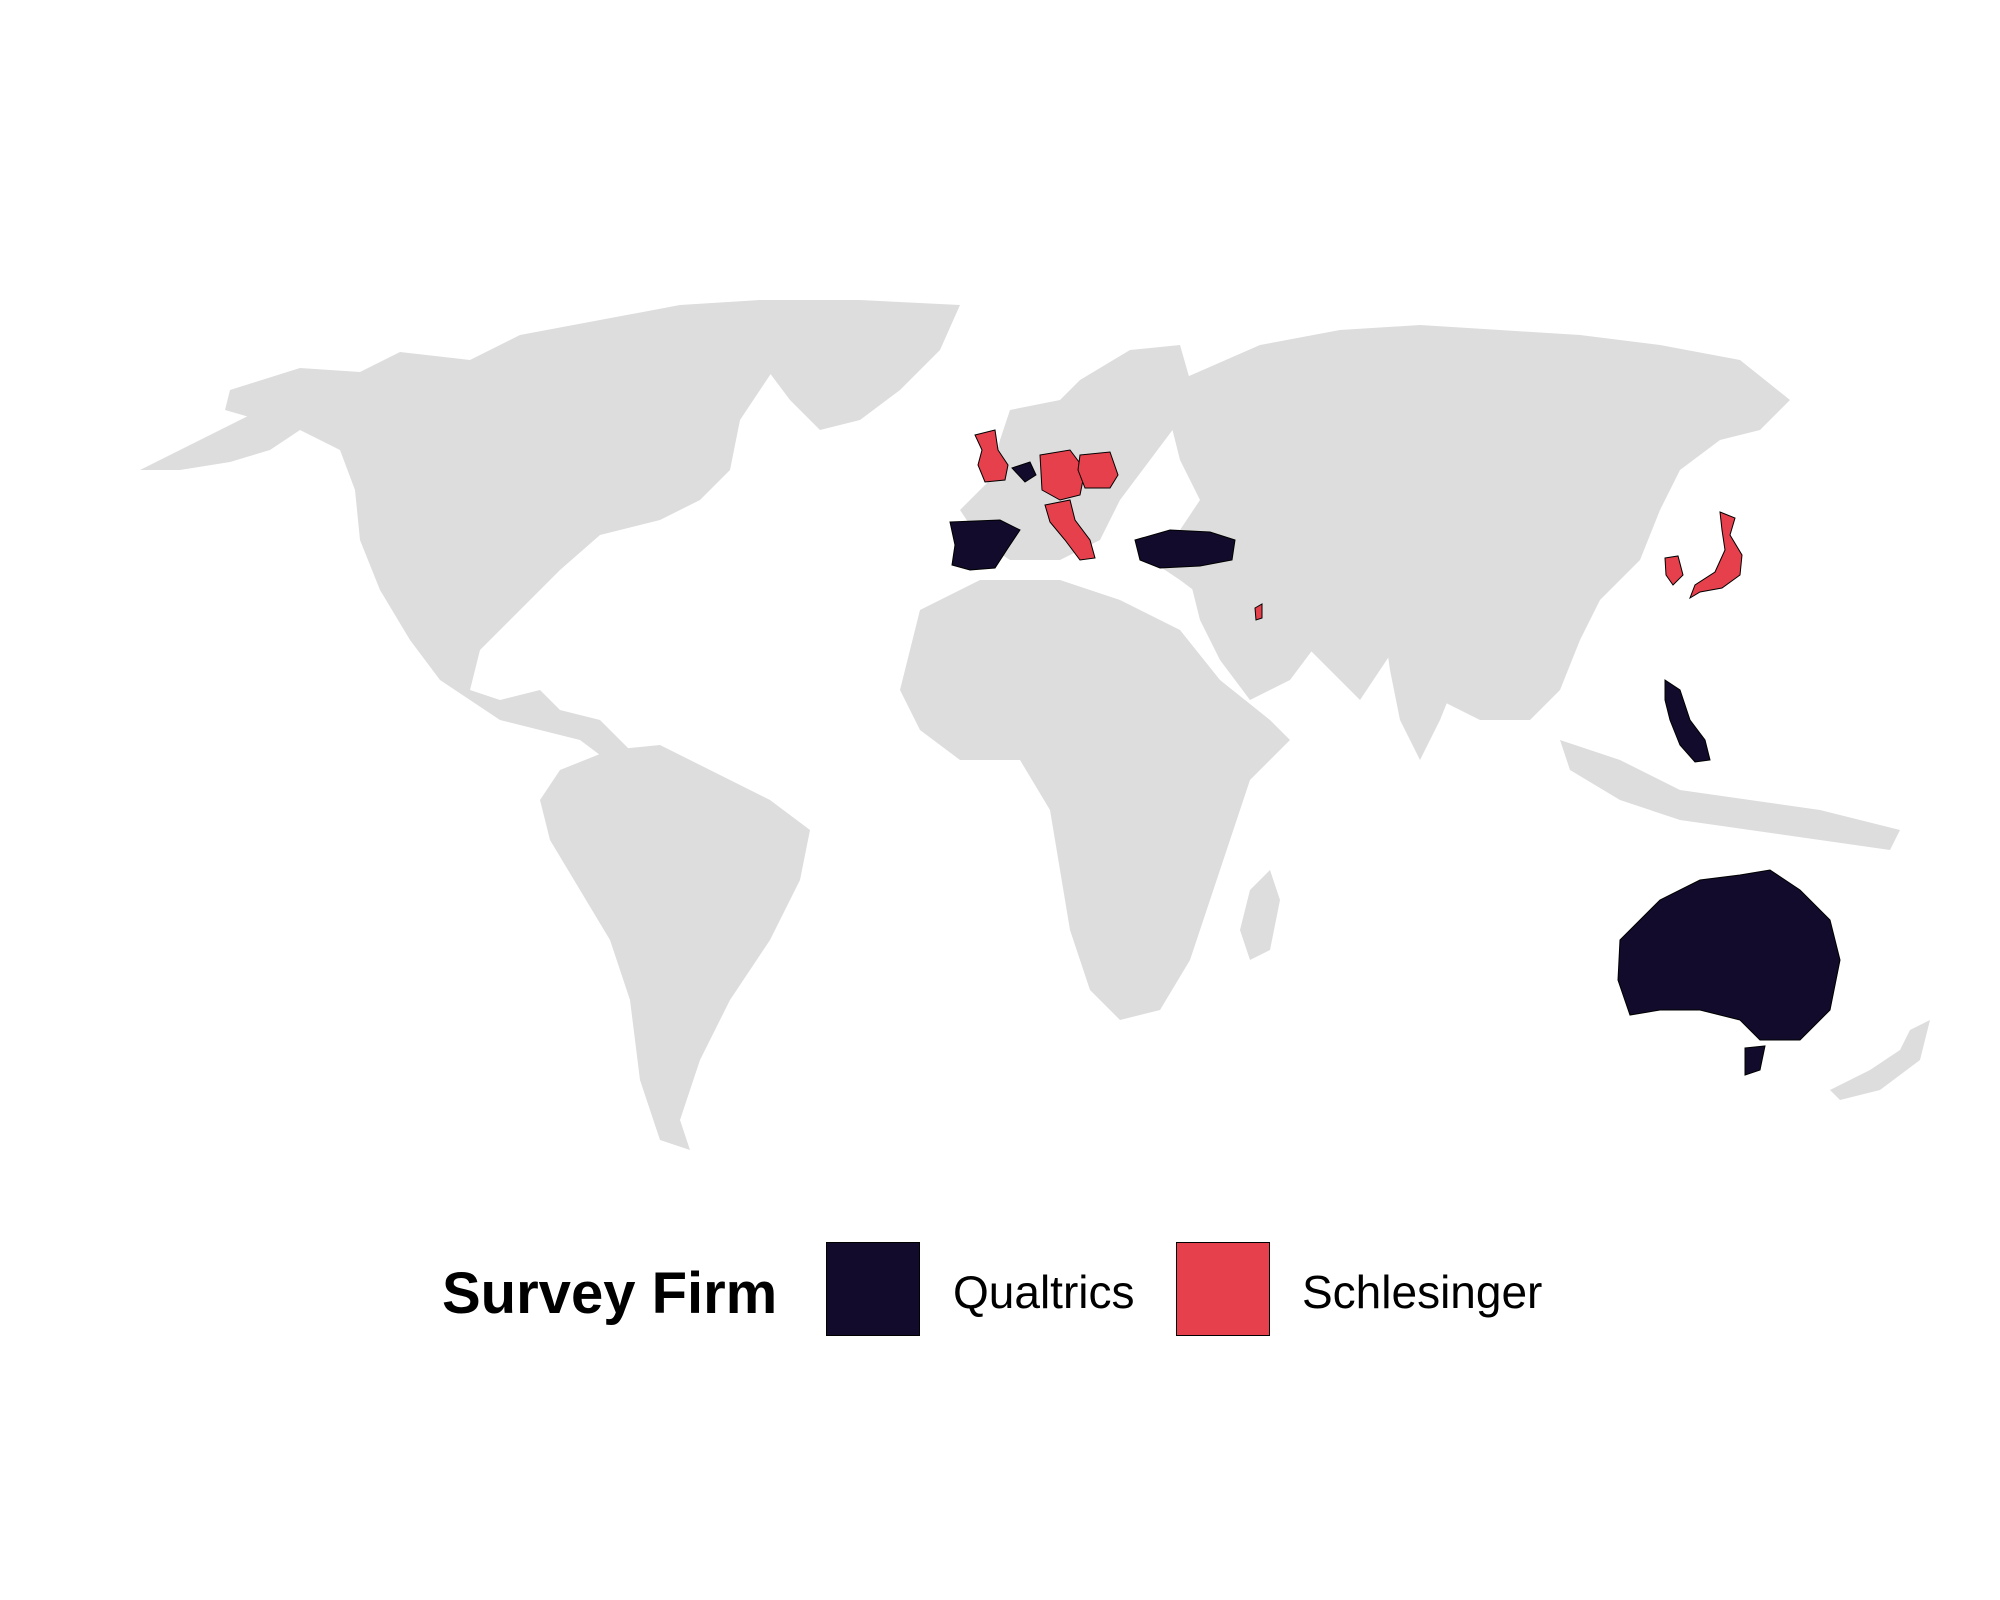 This screenshot has width=2000, height=1600. Describe the element at coordinates (1070, 530) in the screenshot. I see `italy` at that location.